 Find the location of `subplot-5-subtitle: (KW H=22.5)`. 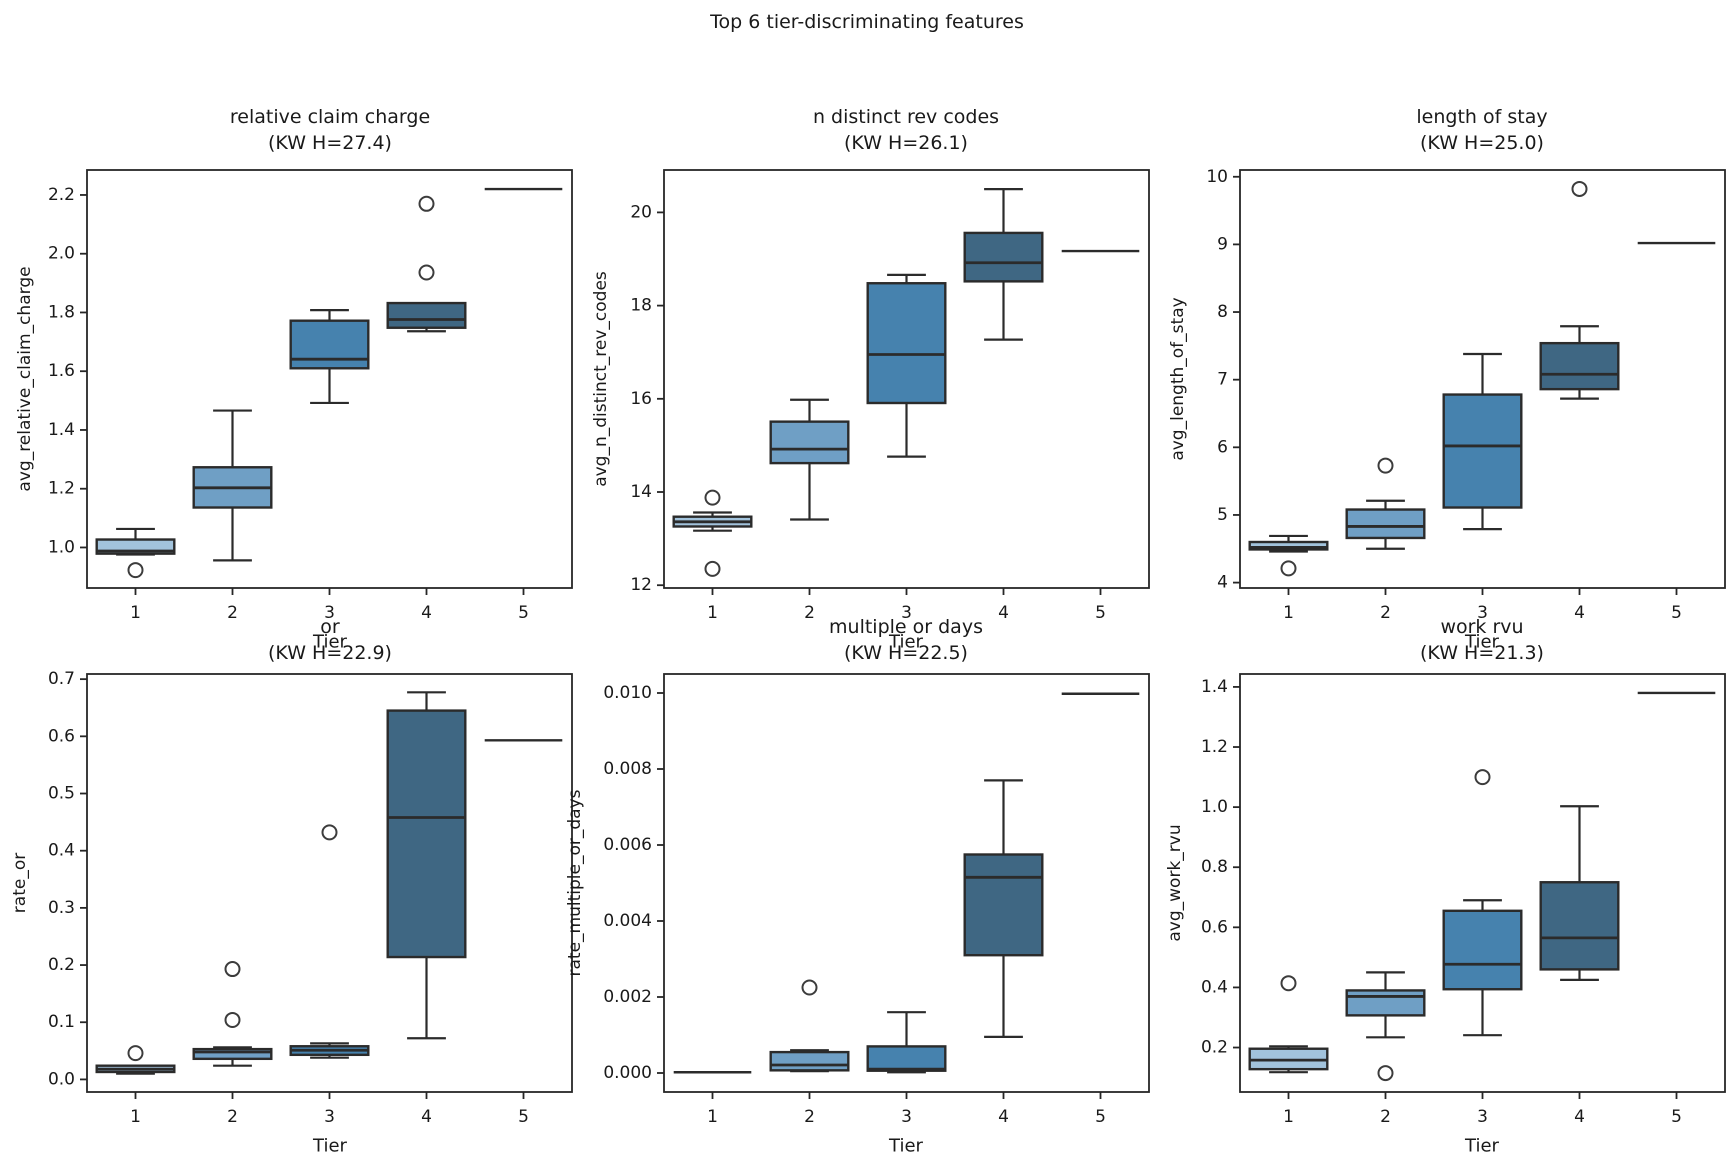

subplot-5-subtitle: (KW H=22.5) is located at coordinates (906, 653).